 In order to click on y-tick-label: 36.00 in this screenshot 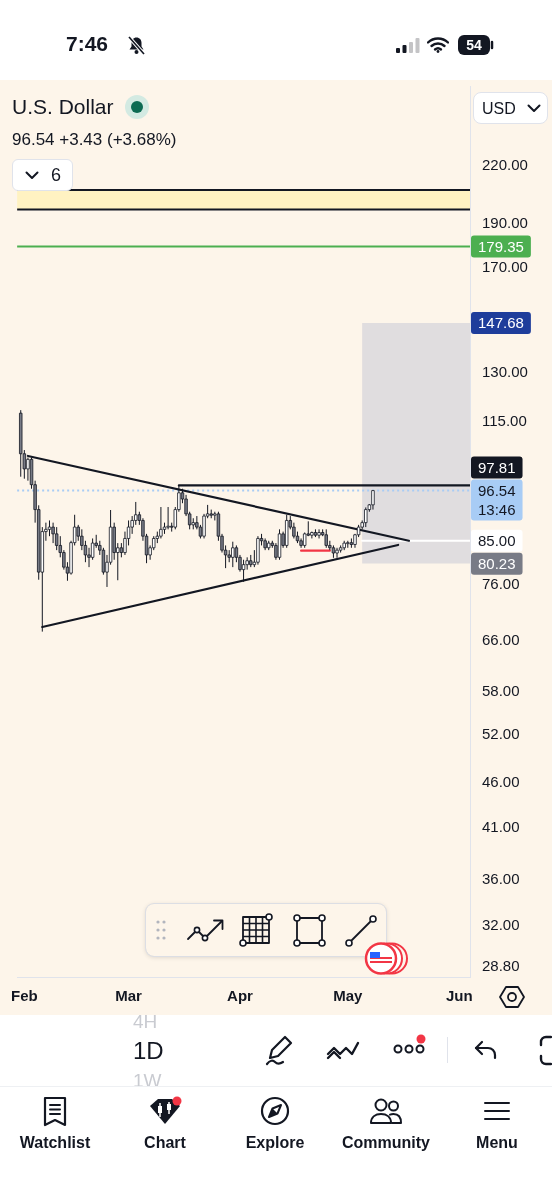, I will do `click(501, 878)`.